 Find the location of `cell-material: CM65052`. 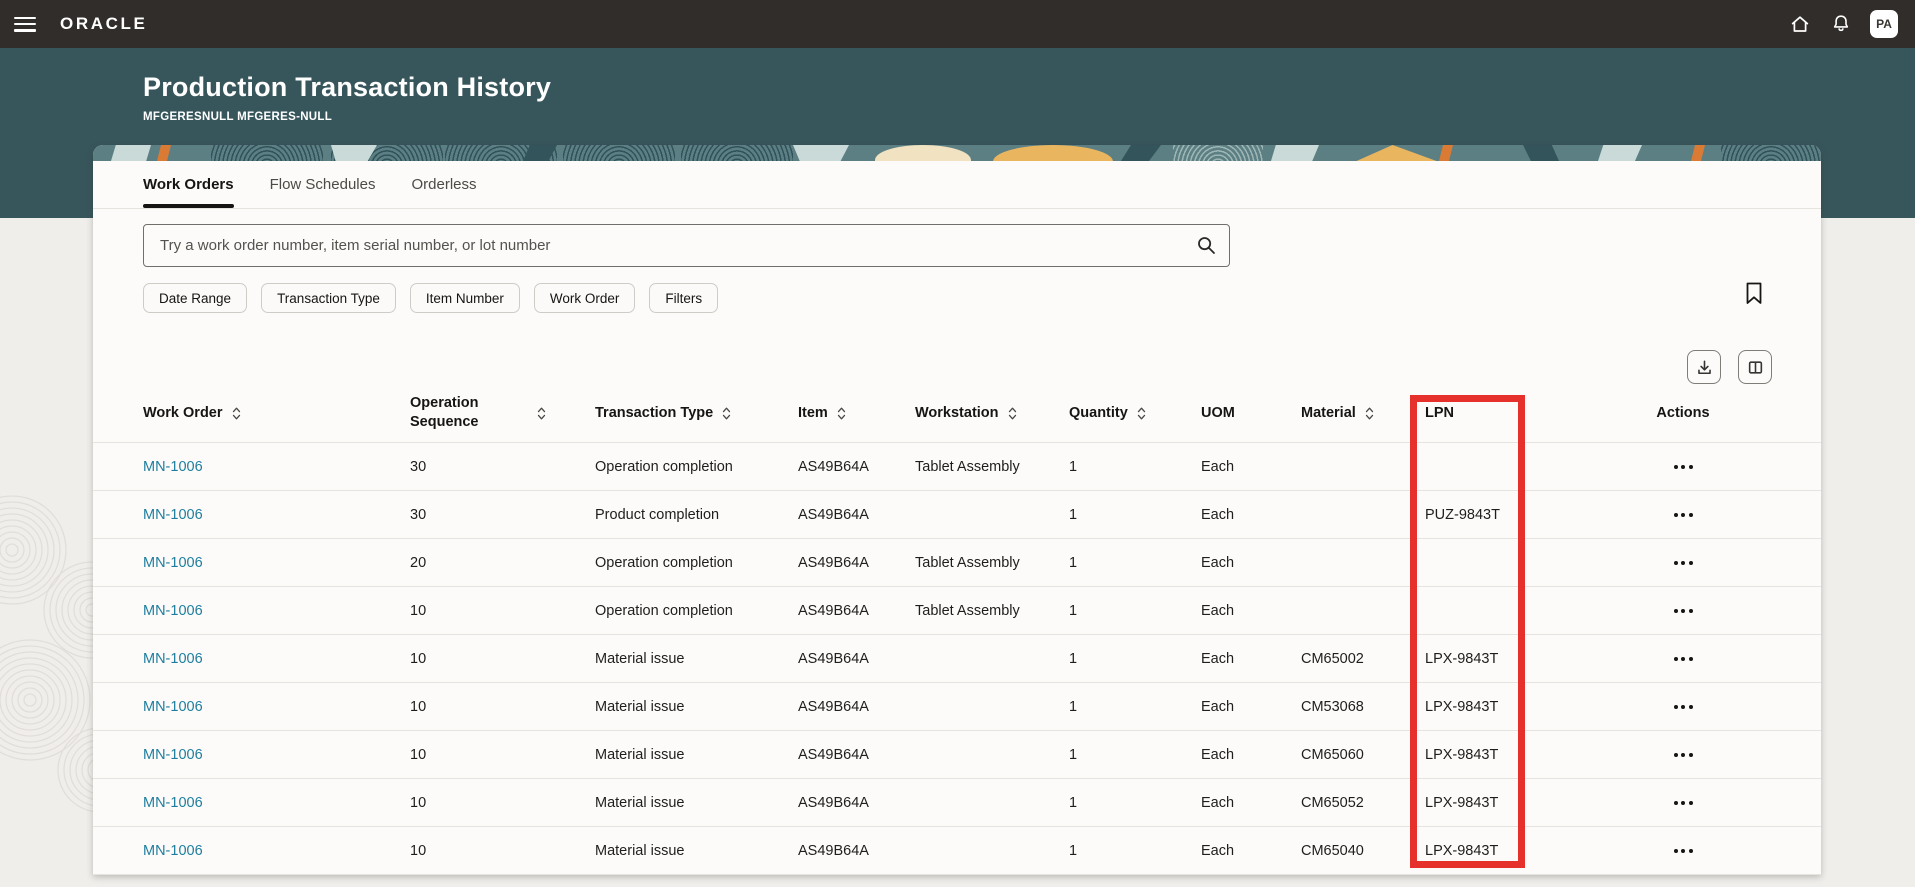

cell-material: CM65052 is located at coordinates (1363, 803).